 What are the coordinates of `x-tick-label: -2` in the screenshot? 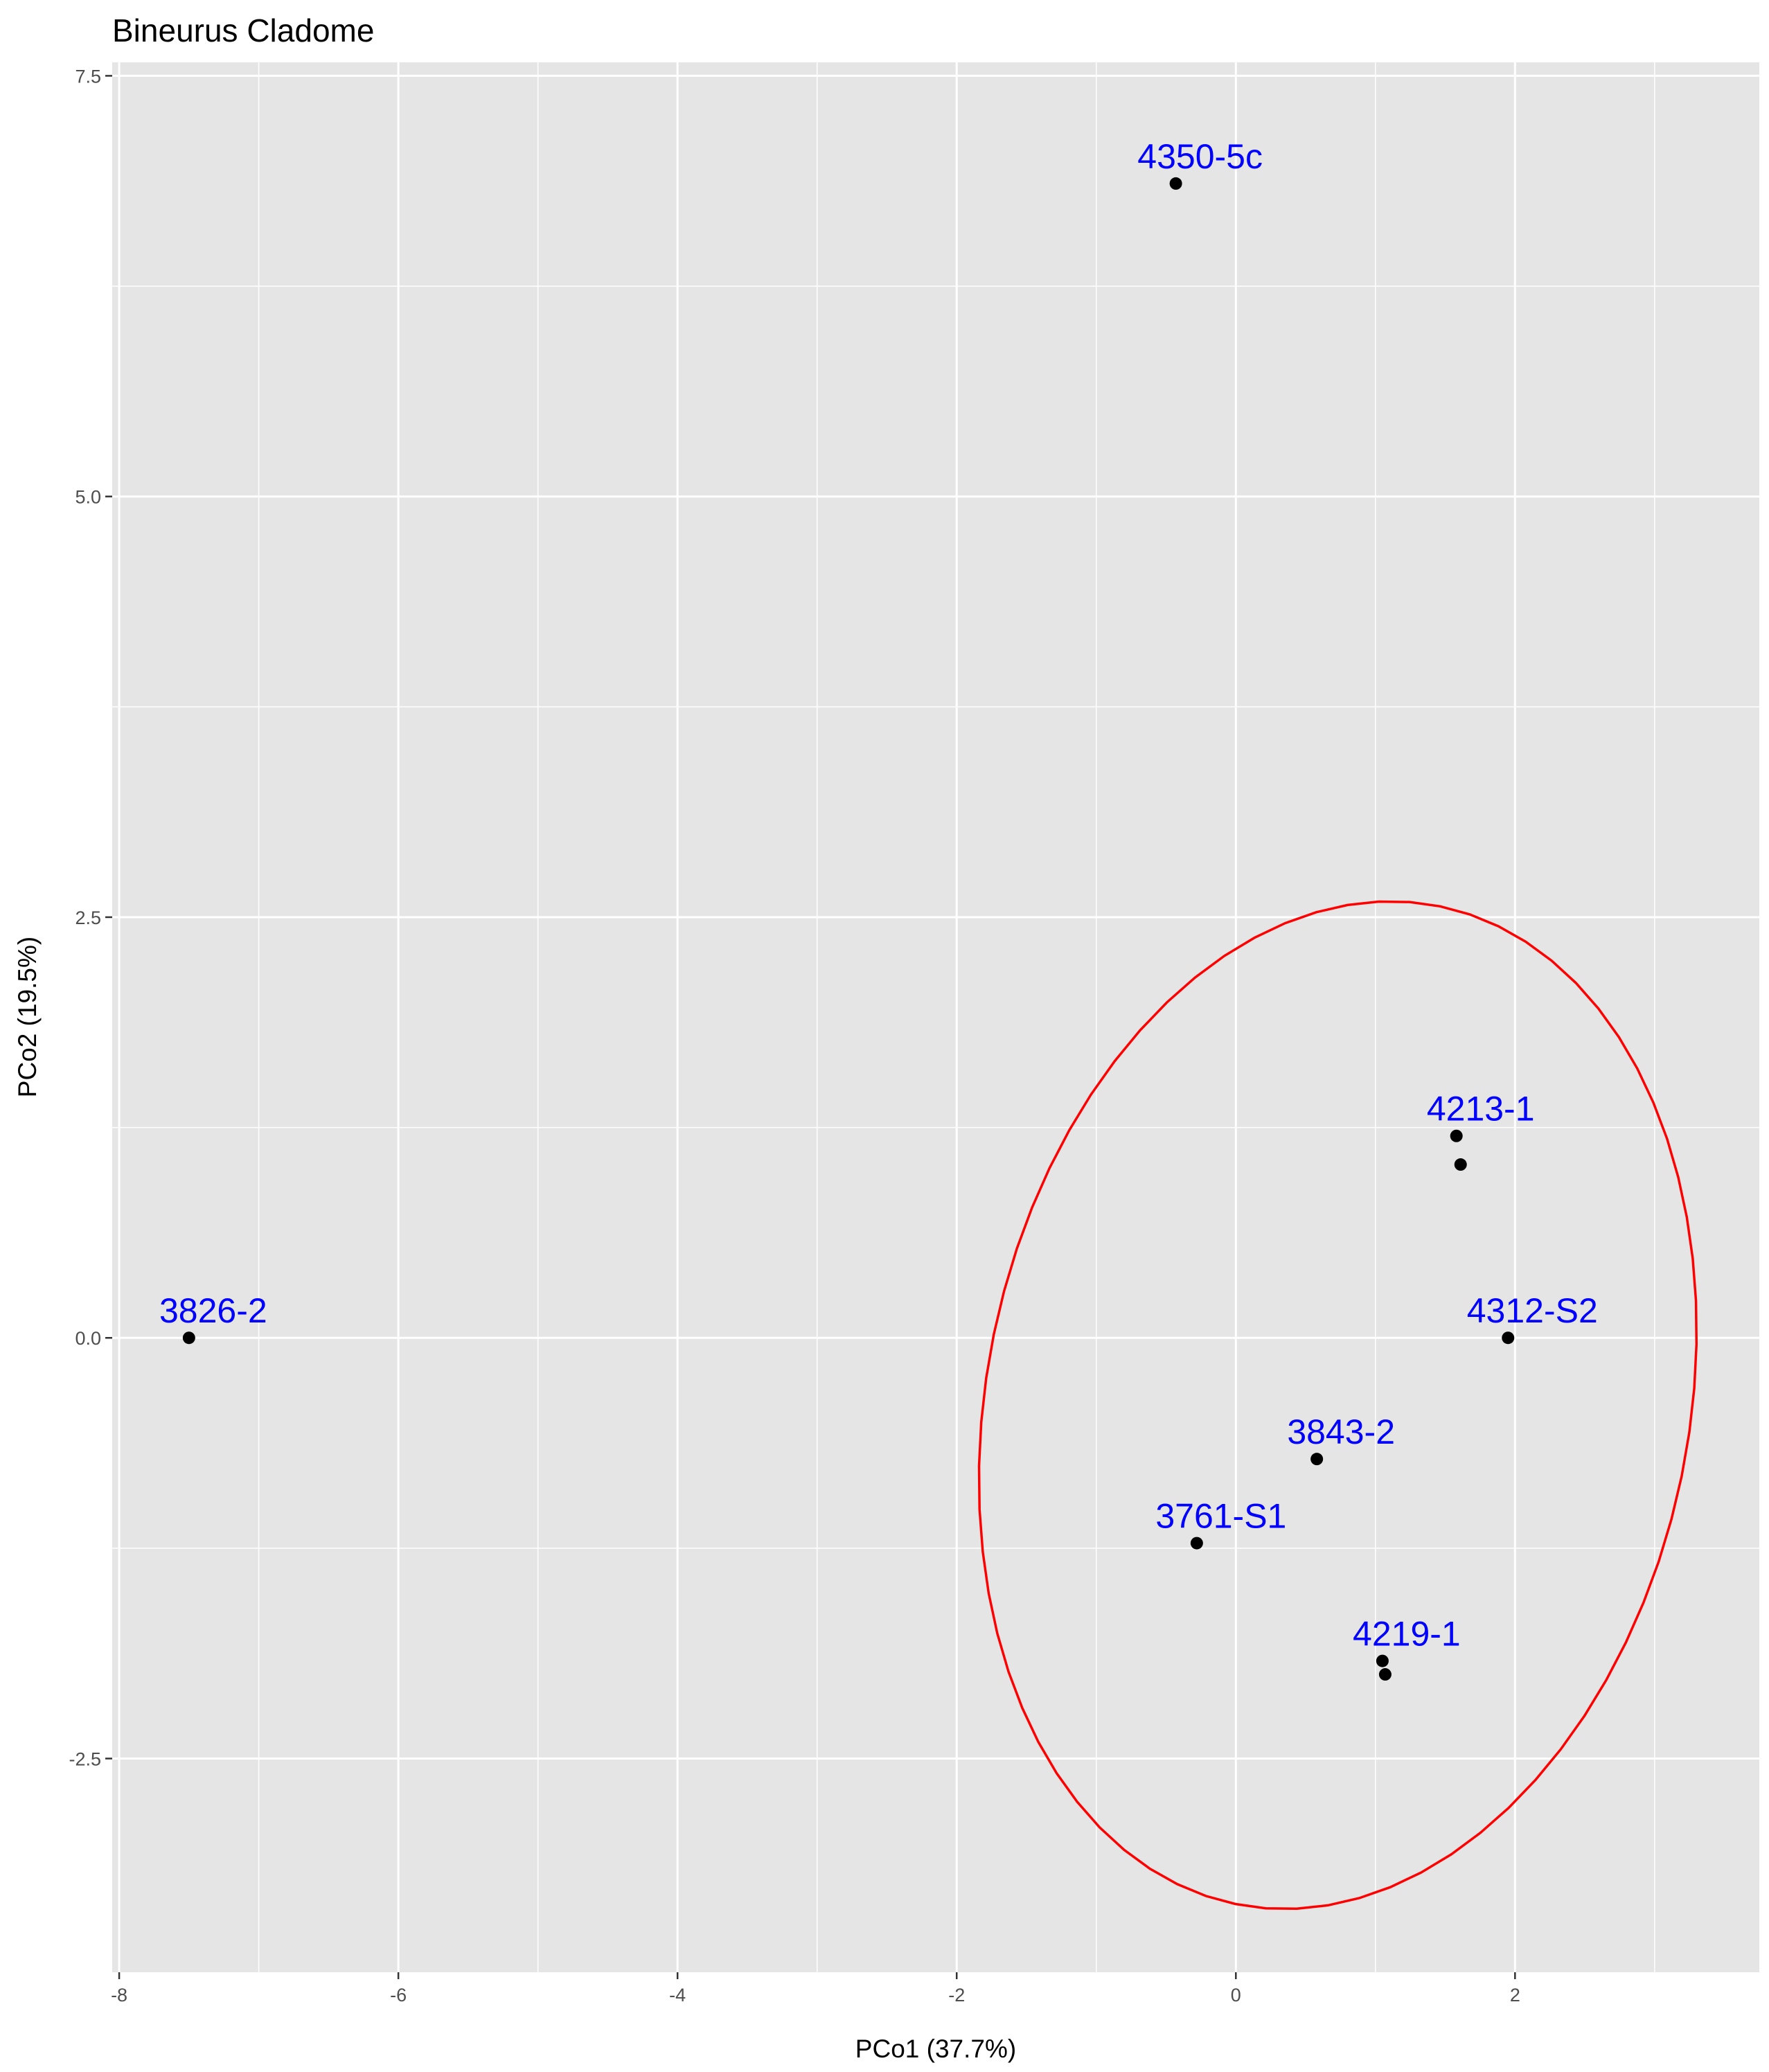 It's located at (956, 1995).